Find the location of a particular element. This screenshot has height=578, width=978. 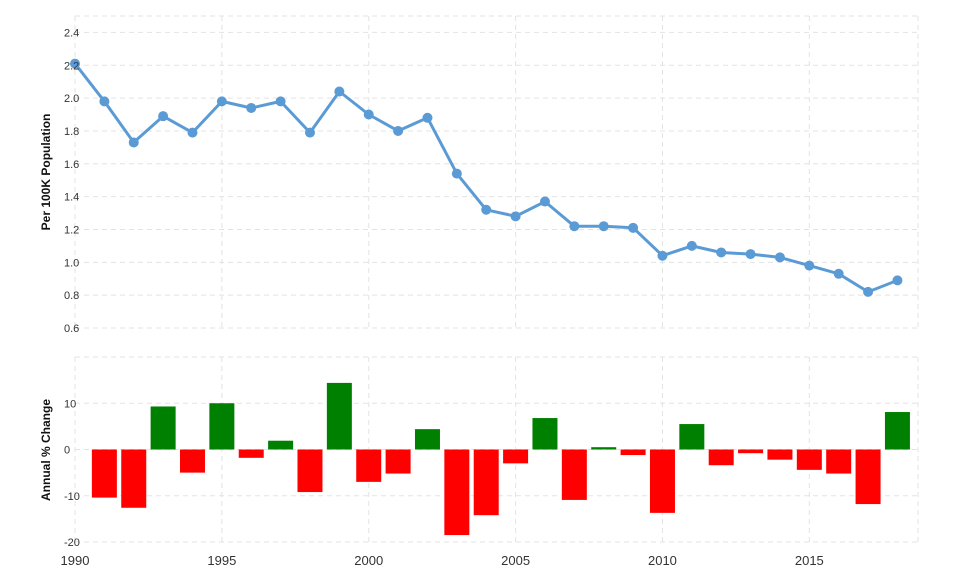

bar-y-axis-label: Annual % Change is located at coordinates (46, 450).